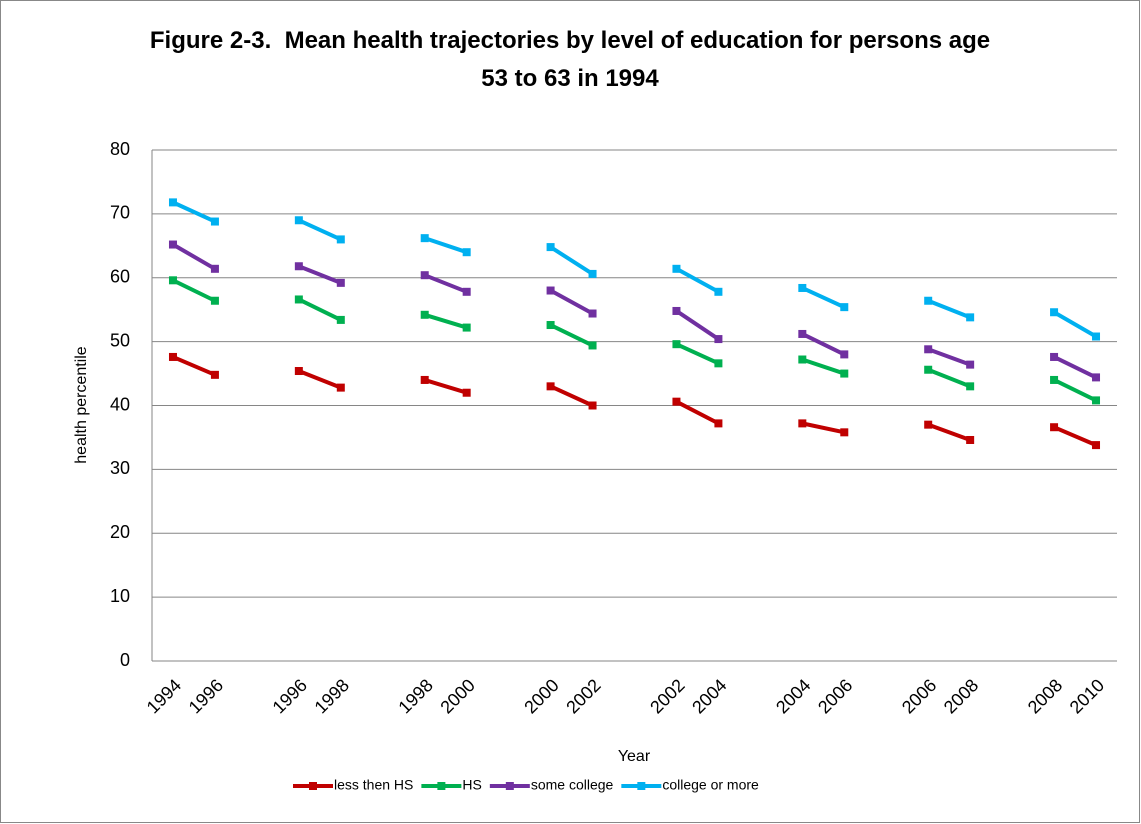 The height and width of the screenshot is (824, 1141). Describe the element at coordinates (120, 213) in the screenshot. I see `y-tick-label: 70` at that location.